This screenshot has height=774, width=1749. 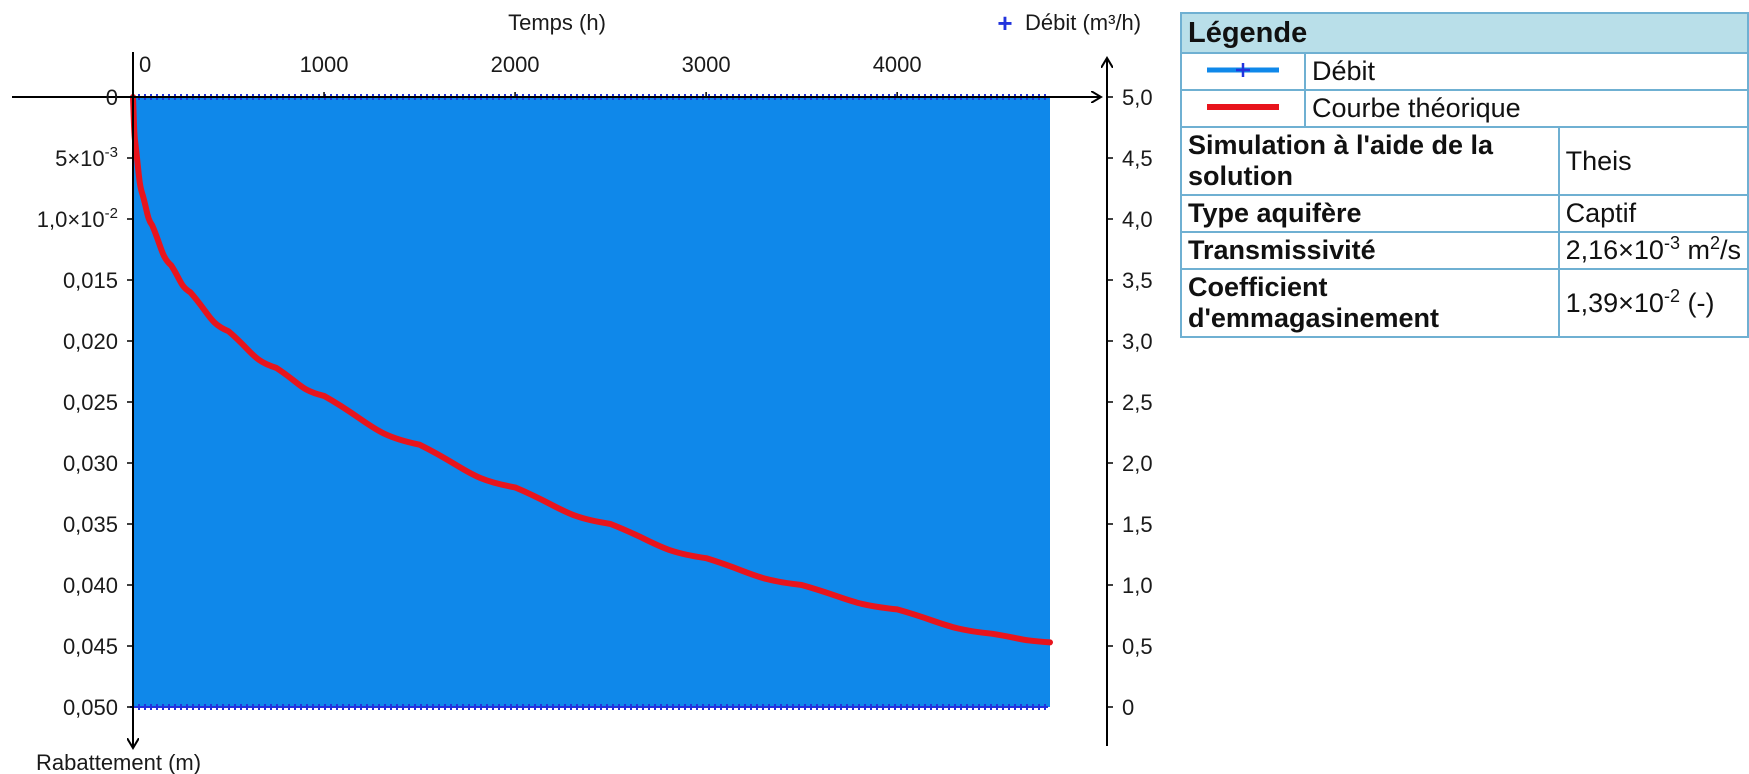 What do you see at coordinates (112, 97) in the screenshot?
I see `y-left-tick-label: 0` at bounding box center [112, 97].